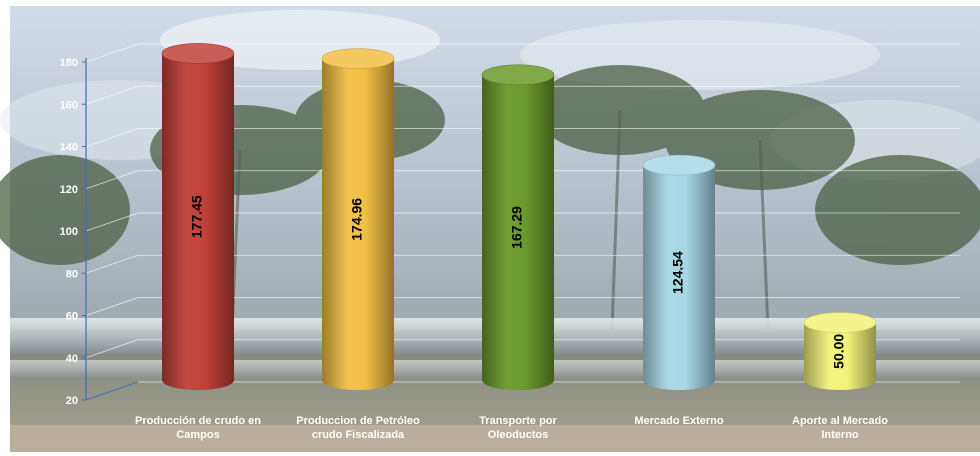  Describe the element at coordinates (198, 428) in the screenshot. I see `x-tick-label: Producción de crudo en Campos` at that location.